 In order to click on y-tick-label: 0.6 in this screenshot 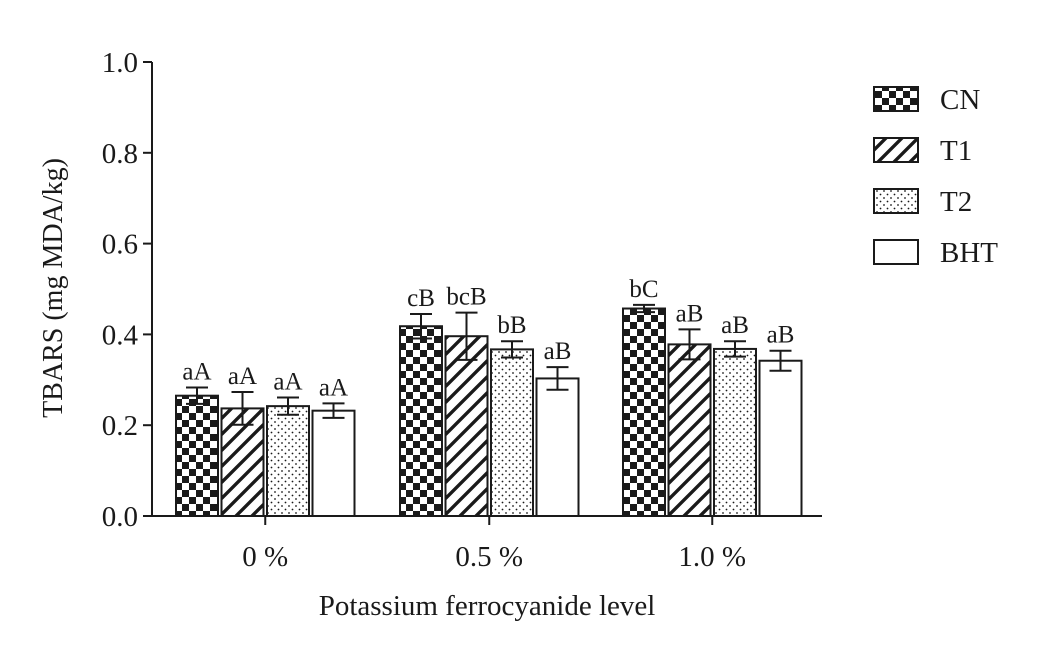, I will do `click(120, 245)`.